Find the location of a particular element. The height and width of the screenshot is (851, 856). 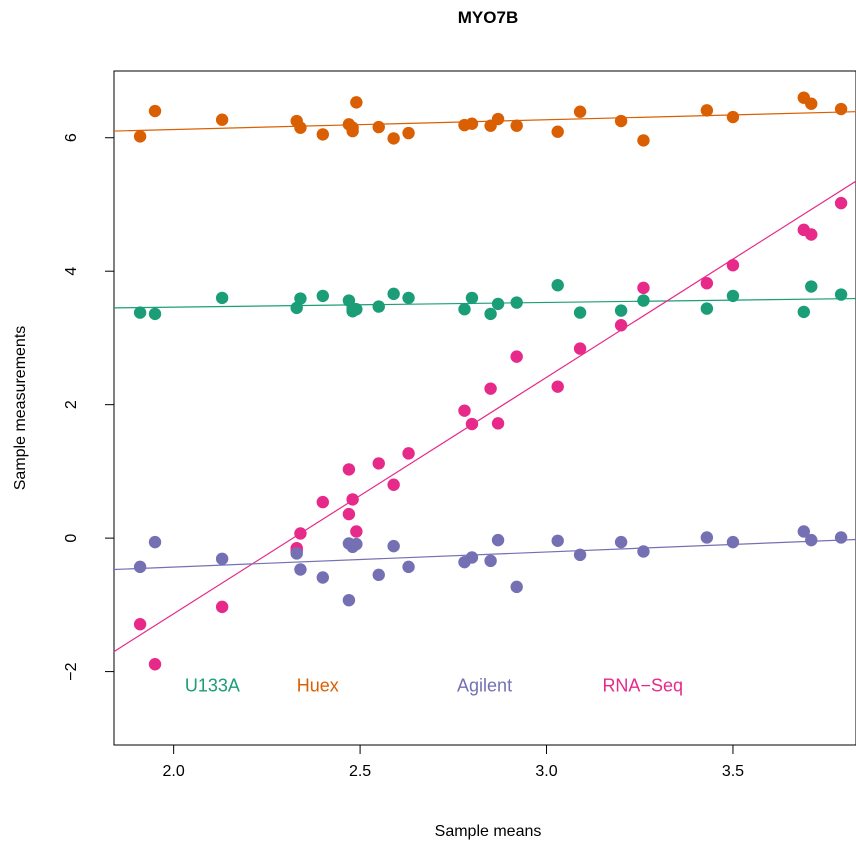

y-tick-label: −2 is located at coordinates (71, 671).